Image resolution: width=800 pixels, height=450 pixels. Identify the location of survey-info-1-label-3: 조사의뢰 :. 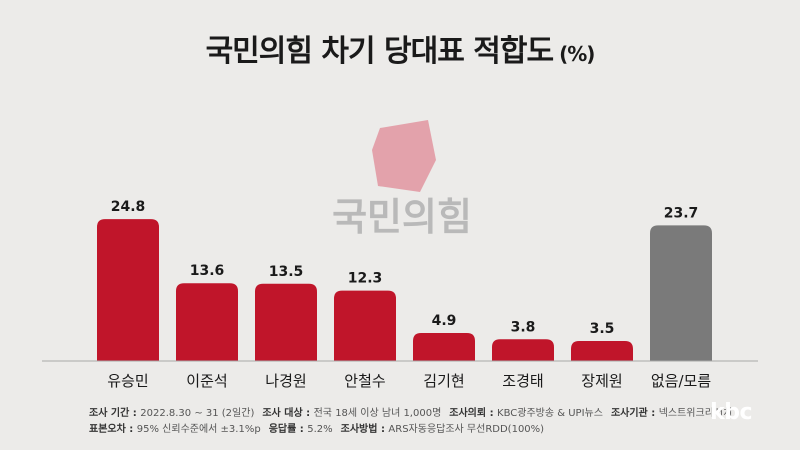
(473, 413).